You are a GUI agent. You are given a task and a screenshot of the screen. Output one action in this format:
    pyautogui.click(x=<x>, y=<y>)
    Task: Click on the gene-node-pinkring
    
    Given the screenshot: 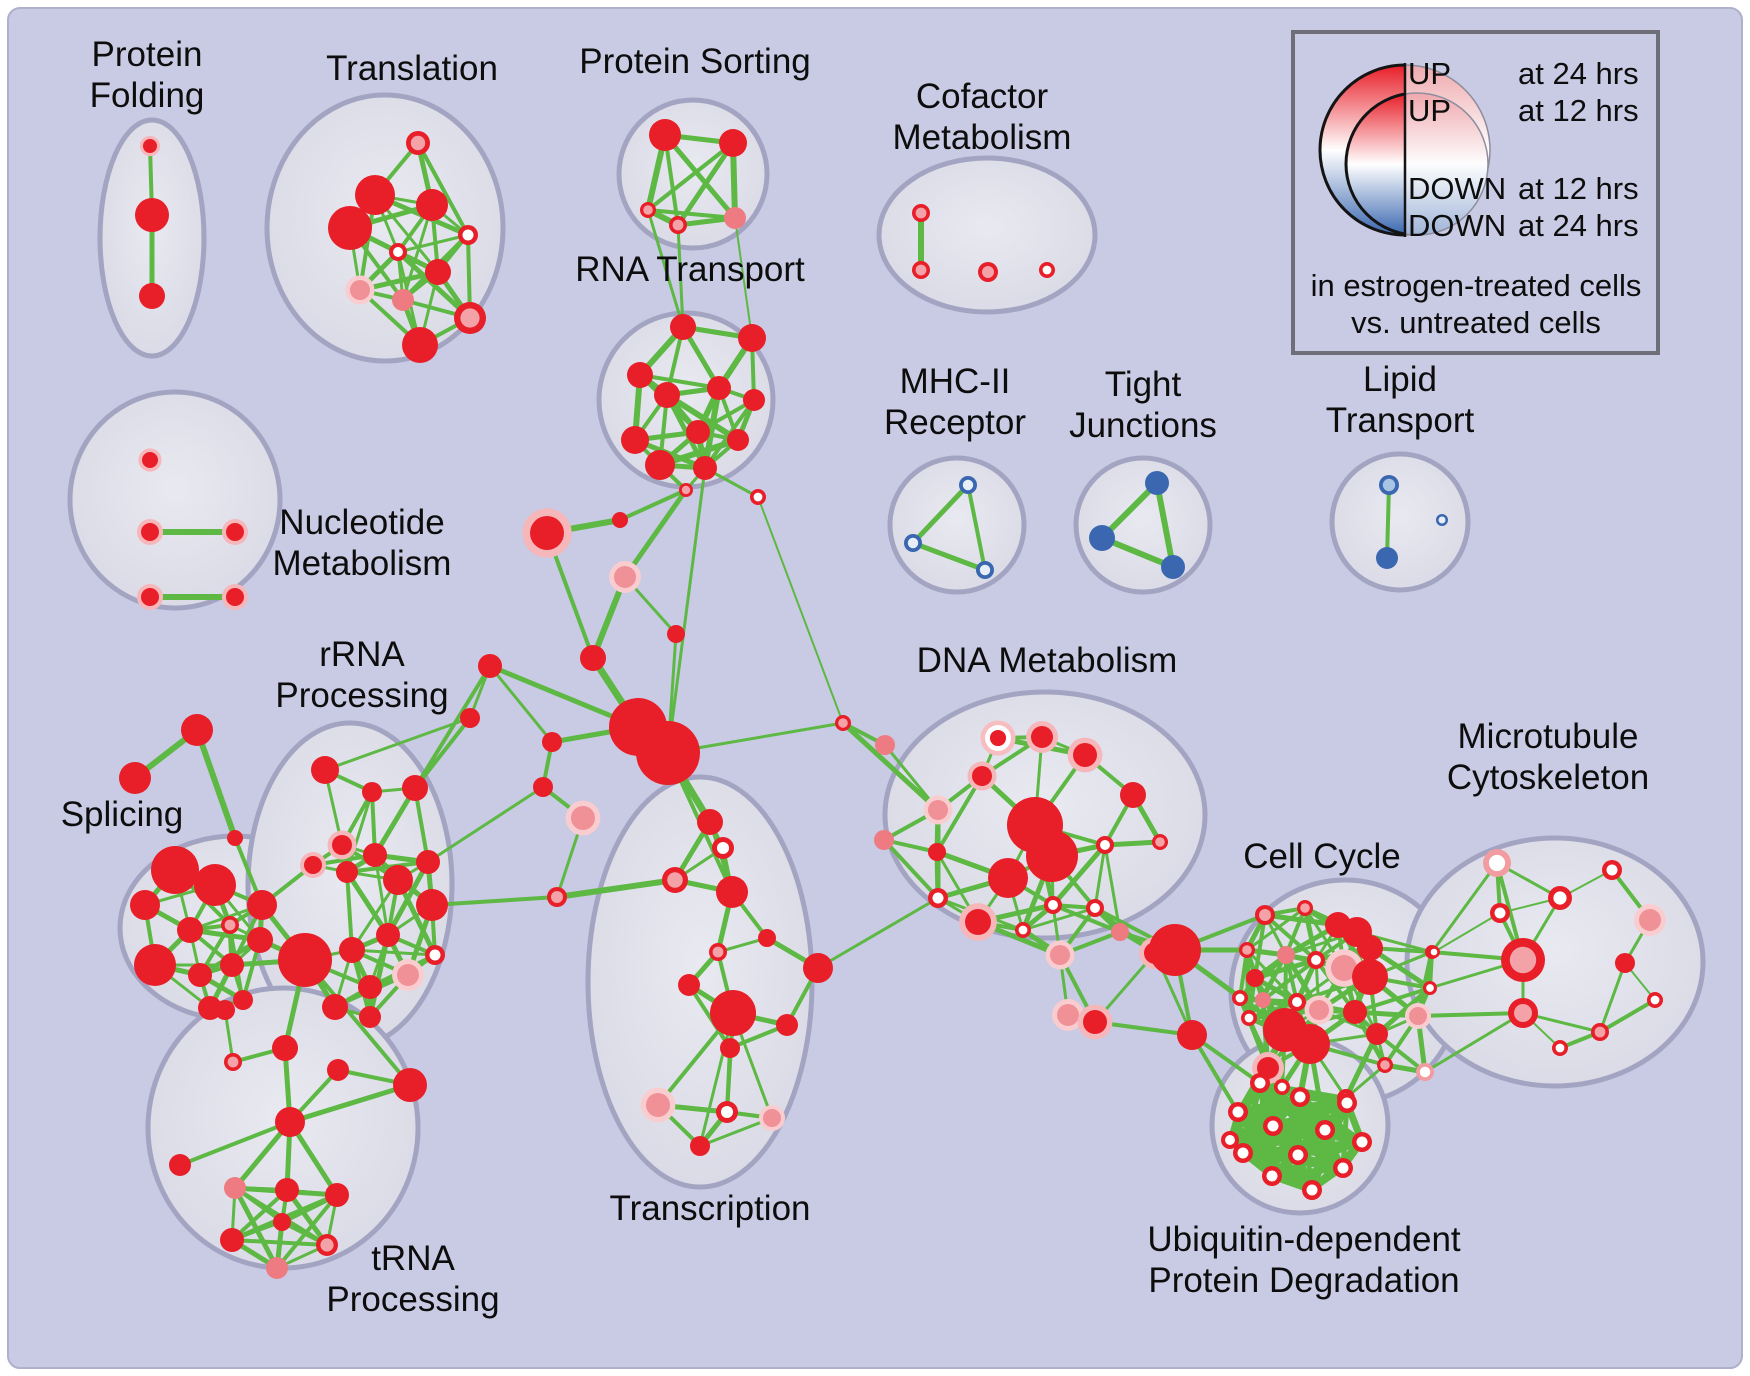 What is the action you would take?
    pyautogui.click(x=1497, y=863)
    